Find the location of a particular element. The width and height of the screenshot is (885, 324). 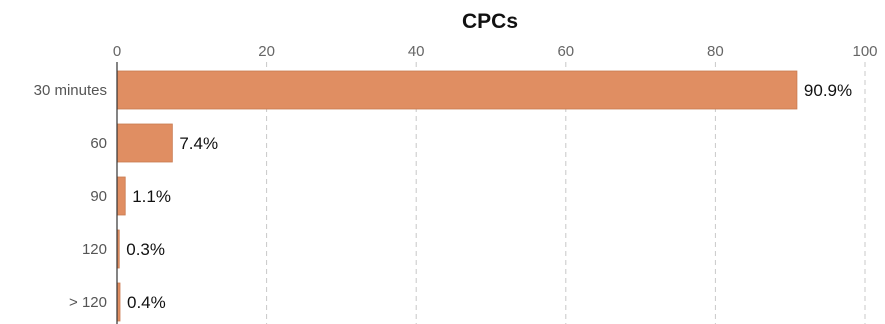

x-tick-label-100: 100 is located at coordinates (864, 51).